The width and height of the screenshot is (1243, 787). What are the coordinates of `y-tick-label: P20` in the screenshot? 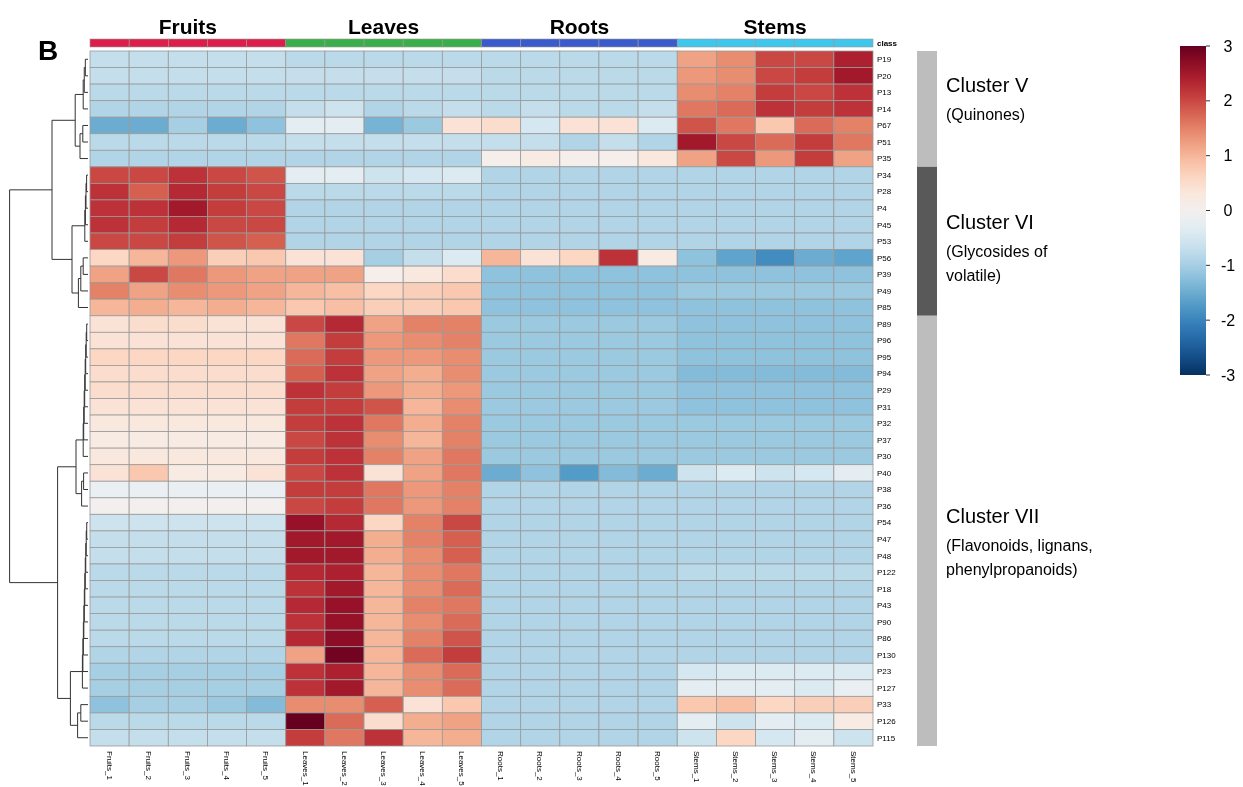 It's located at (884, 76).